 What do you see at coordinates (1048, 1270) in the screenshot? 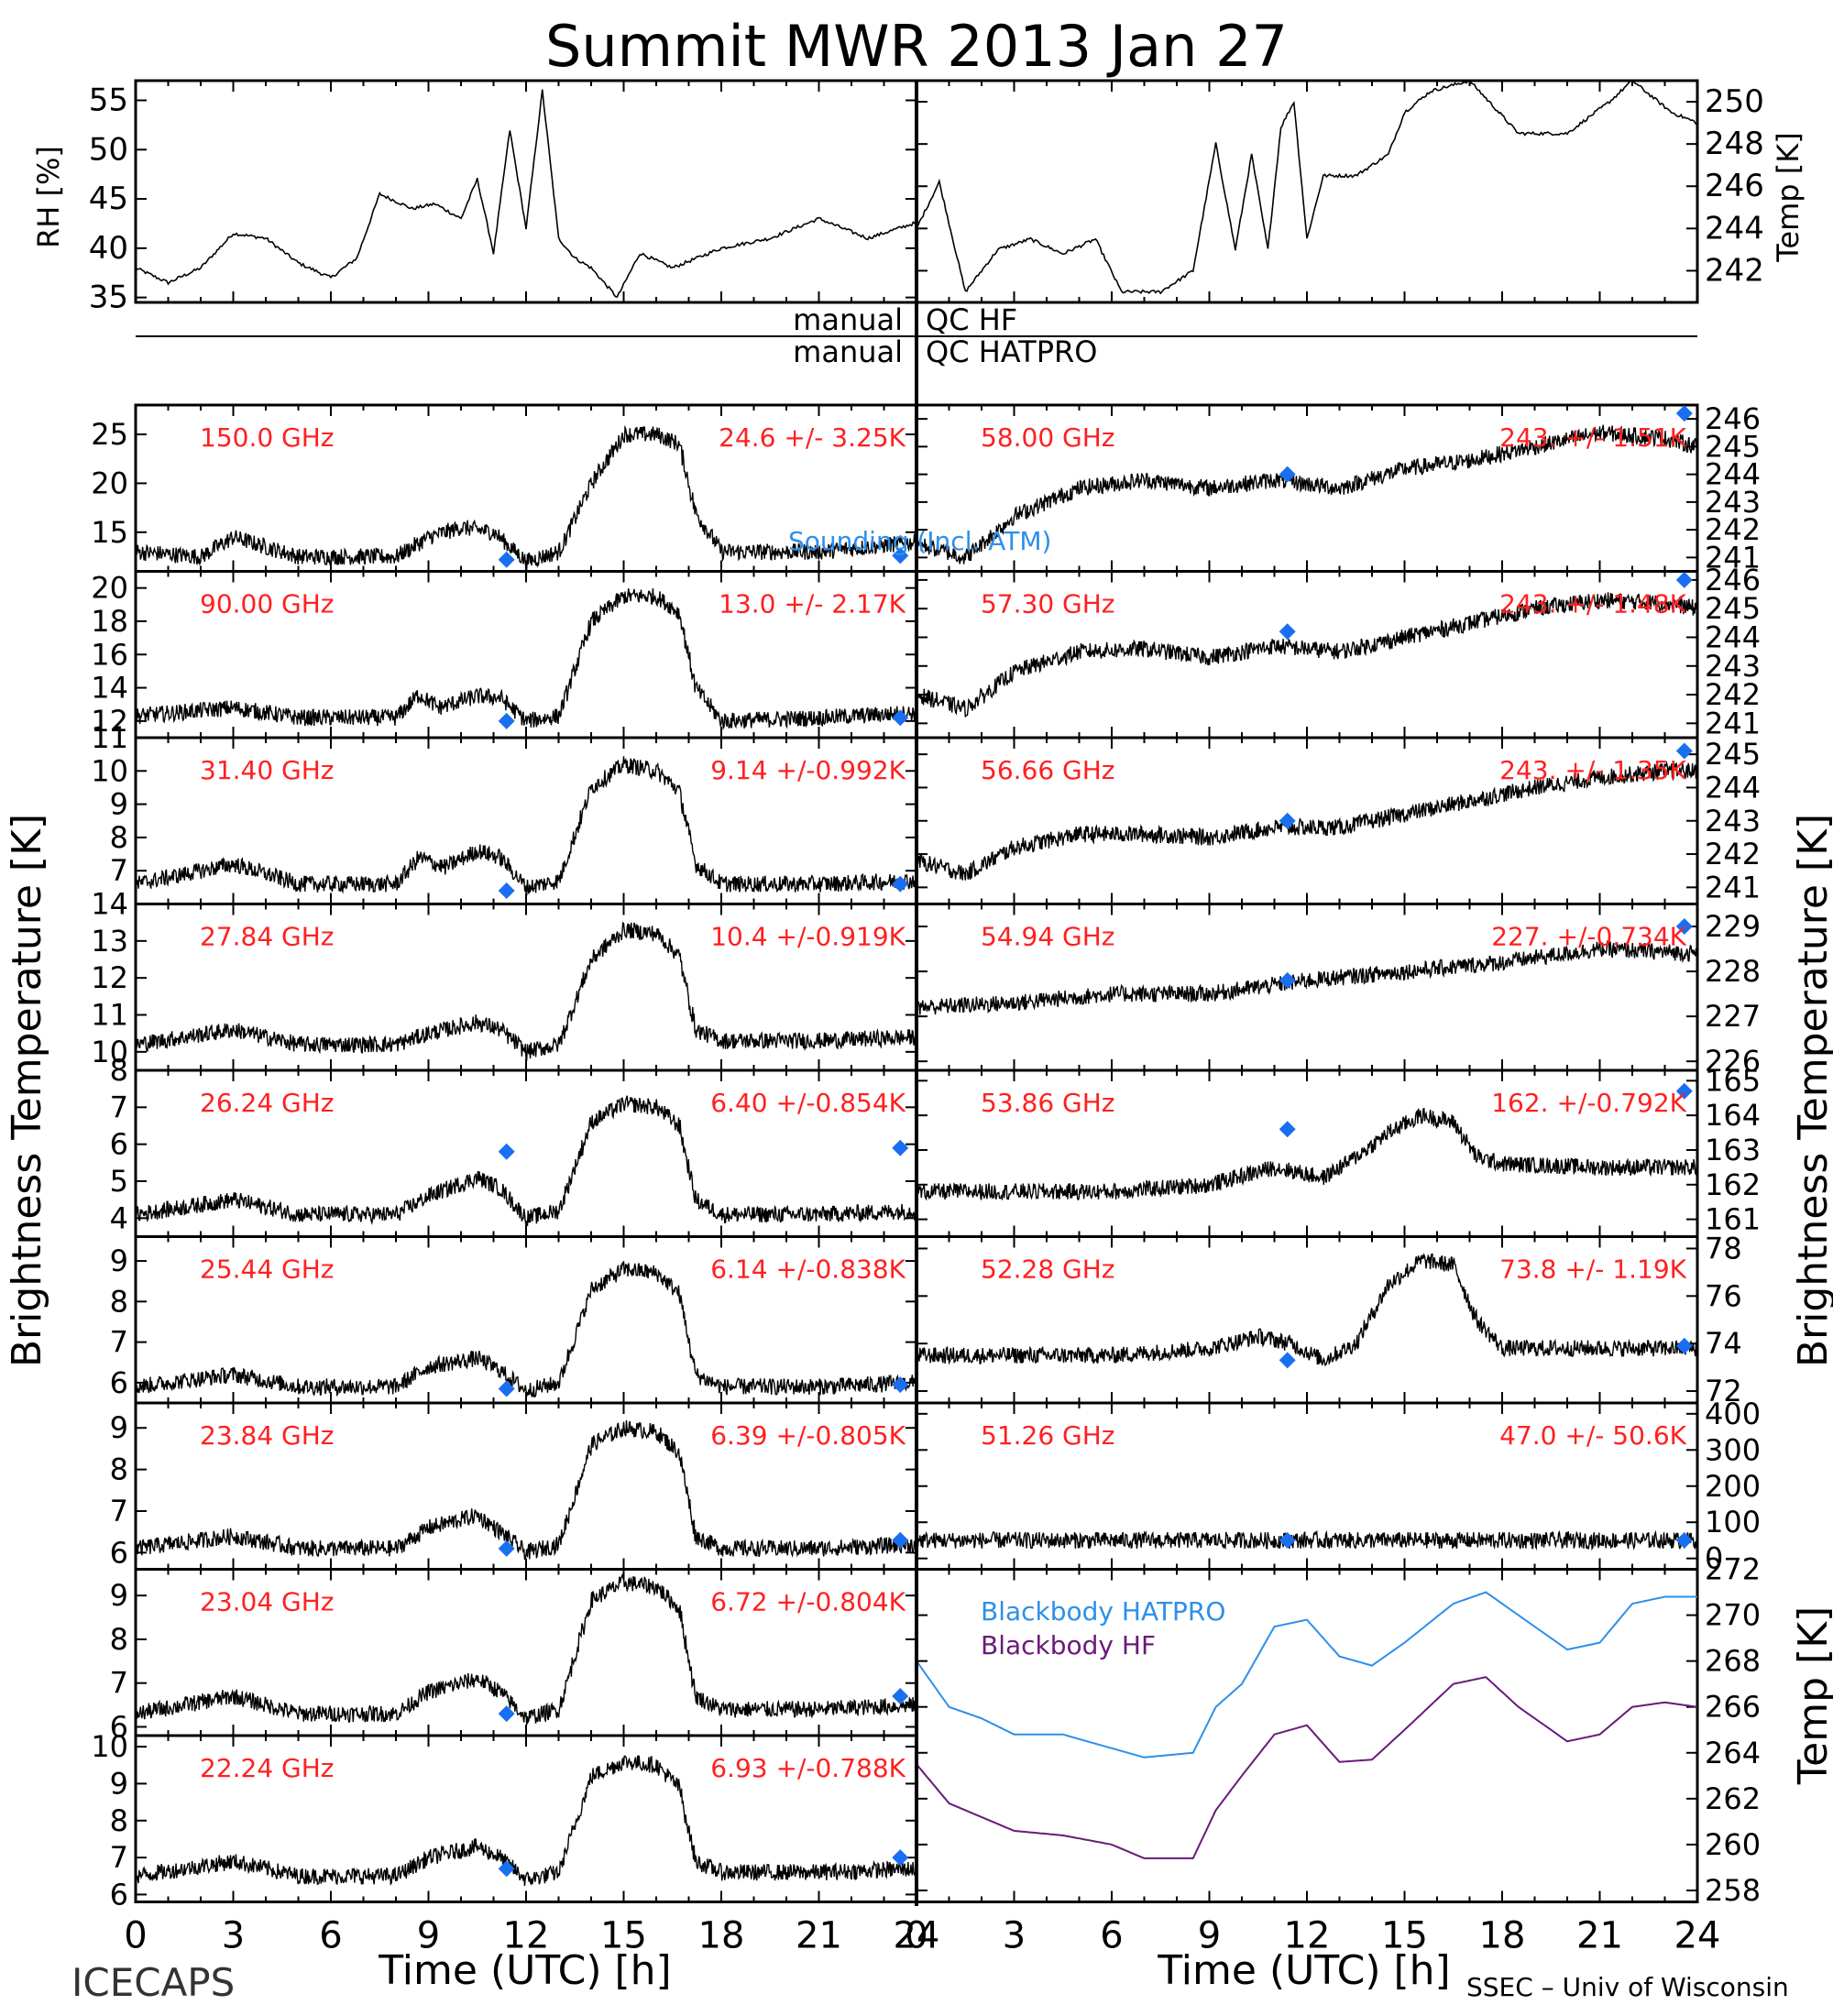
I see `channel-label: 52.28 GHz` at bounding box center [1048, 1270].